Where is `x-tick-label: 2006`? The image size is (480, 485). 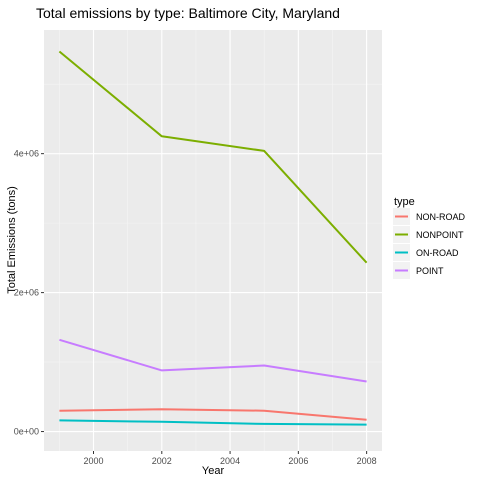 x-tick-label: 2006 is located at coordinates (298, 461).